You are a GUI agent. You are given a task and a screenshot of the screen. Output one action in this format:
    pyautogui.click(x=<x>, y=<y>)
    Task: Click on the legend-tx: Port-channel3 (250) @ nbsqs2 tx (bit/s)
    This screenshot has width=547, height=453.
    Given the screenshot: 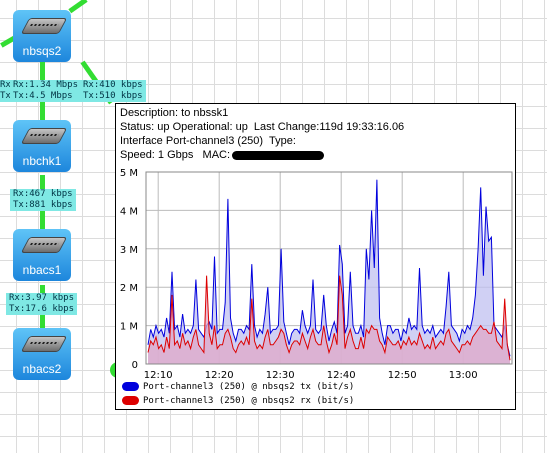 What is the action you would take?
    pyautogui.click(x=238, y=387)
    